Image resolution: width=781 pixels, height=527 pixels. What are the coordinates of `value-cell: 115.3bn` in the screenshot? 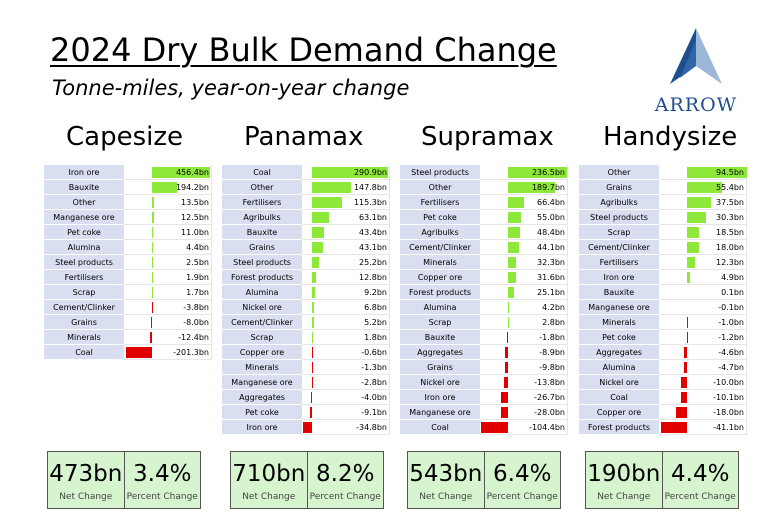 It's located at (346, 202).